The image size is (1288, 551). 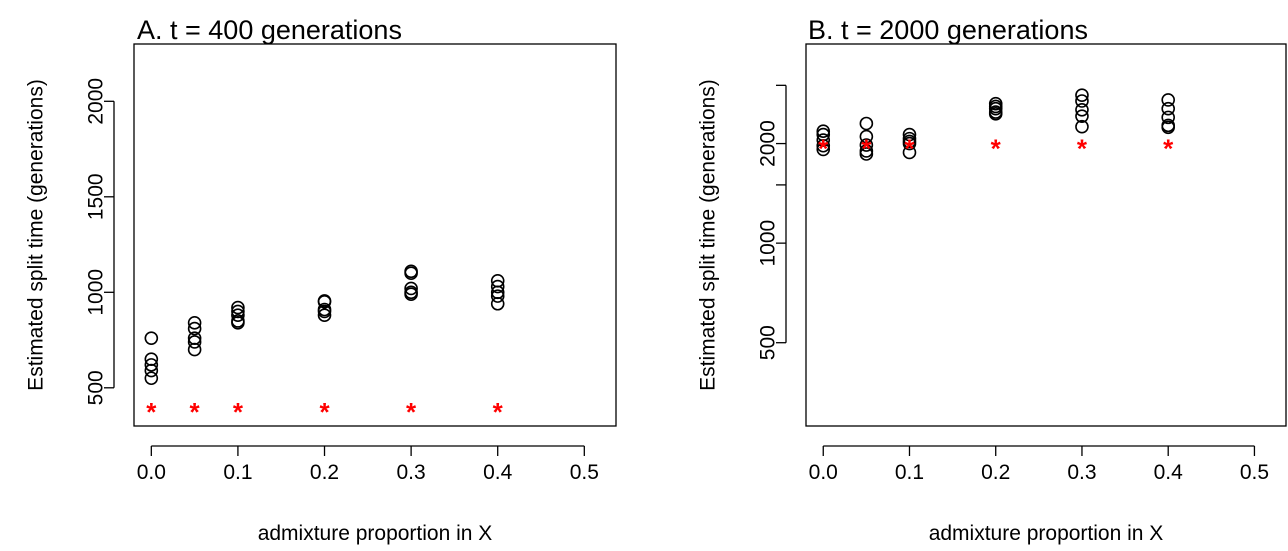 I want to click on panel-a-y-tick-label: 1500, so click(x=96, y=196).